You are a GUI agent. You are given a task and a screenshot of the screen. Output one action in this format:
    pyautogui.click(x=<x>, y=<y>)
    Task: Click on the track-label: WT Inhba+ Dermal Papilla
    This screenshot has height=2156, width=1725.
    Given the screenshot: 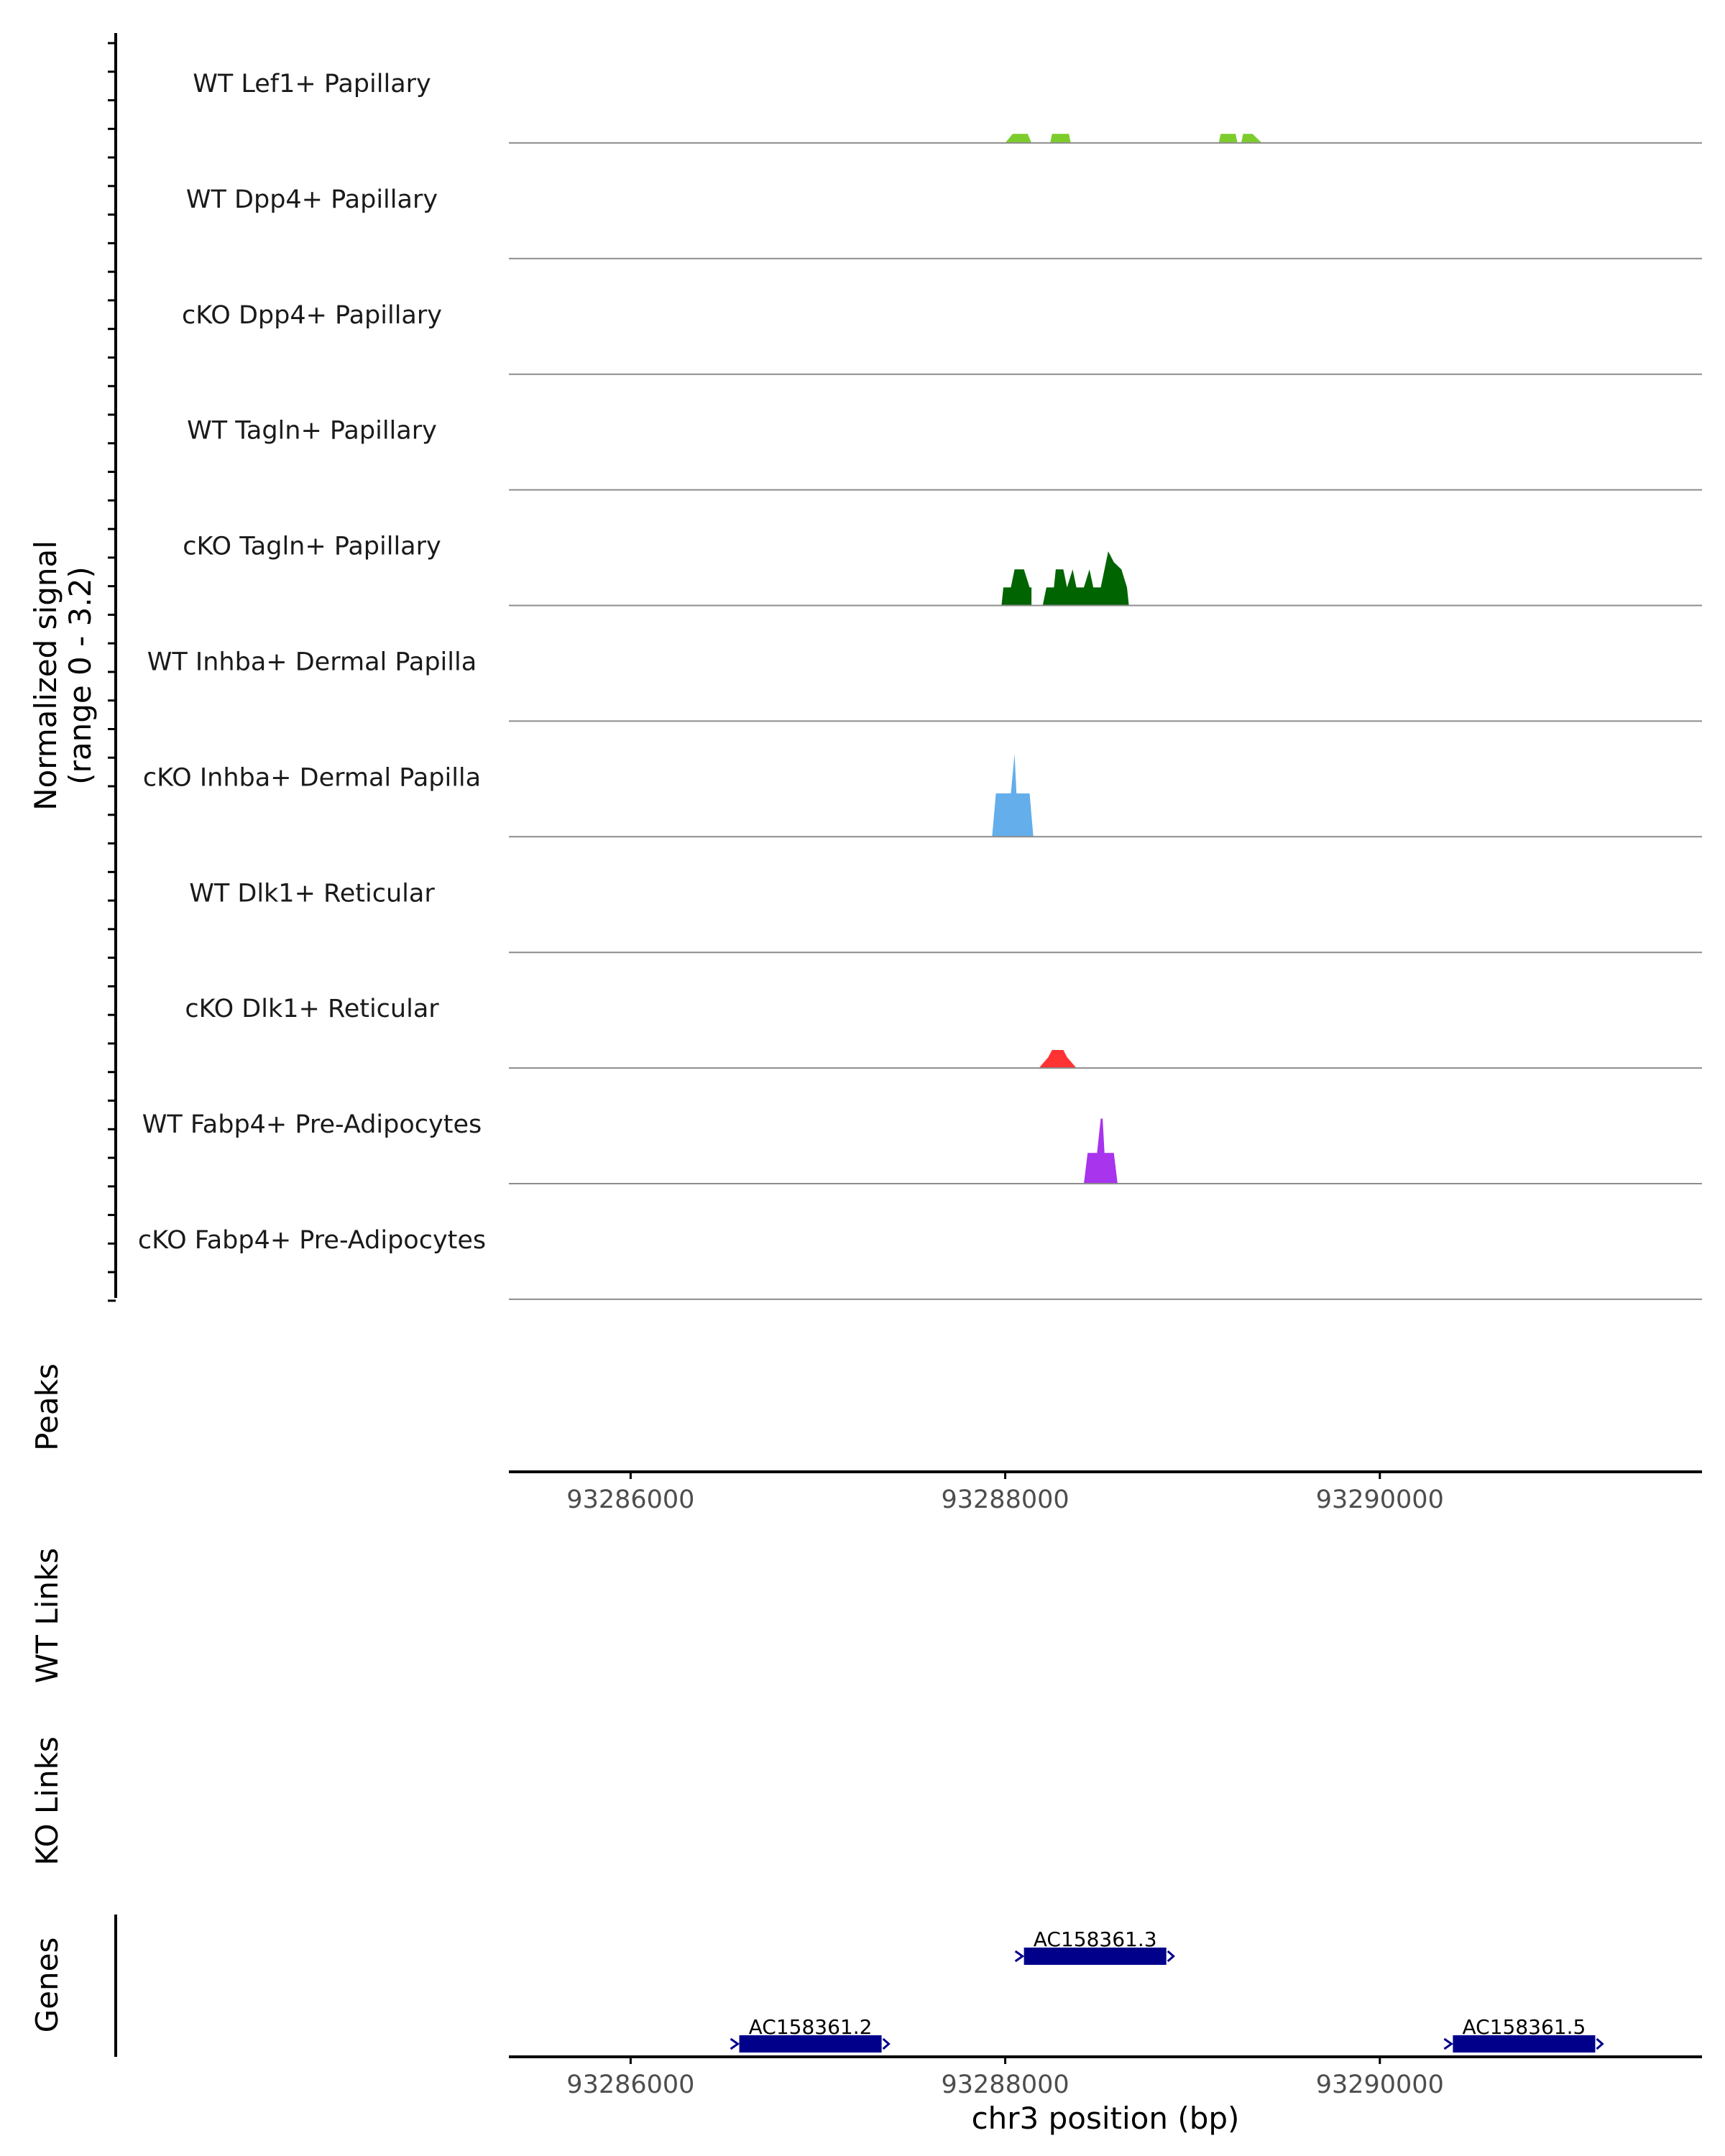 What is the action you would take?
    pyautogui.click(x=312, y=663)
    